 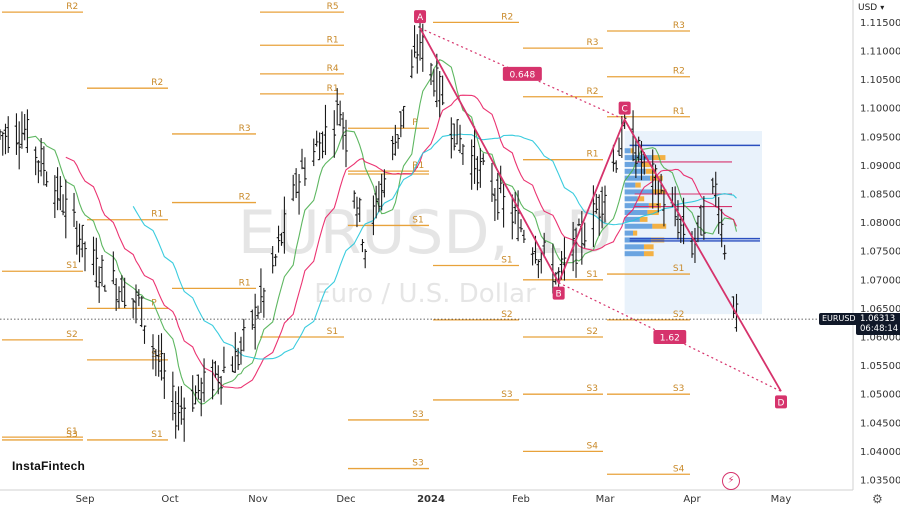 What do you see at coordinates (880, 423) in the screenshot?
I see `y-tick-label: 1.04500` at bounding box center [880, 423].